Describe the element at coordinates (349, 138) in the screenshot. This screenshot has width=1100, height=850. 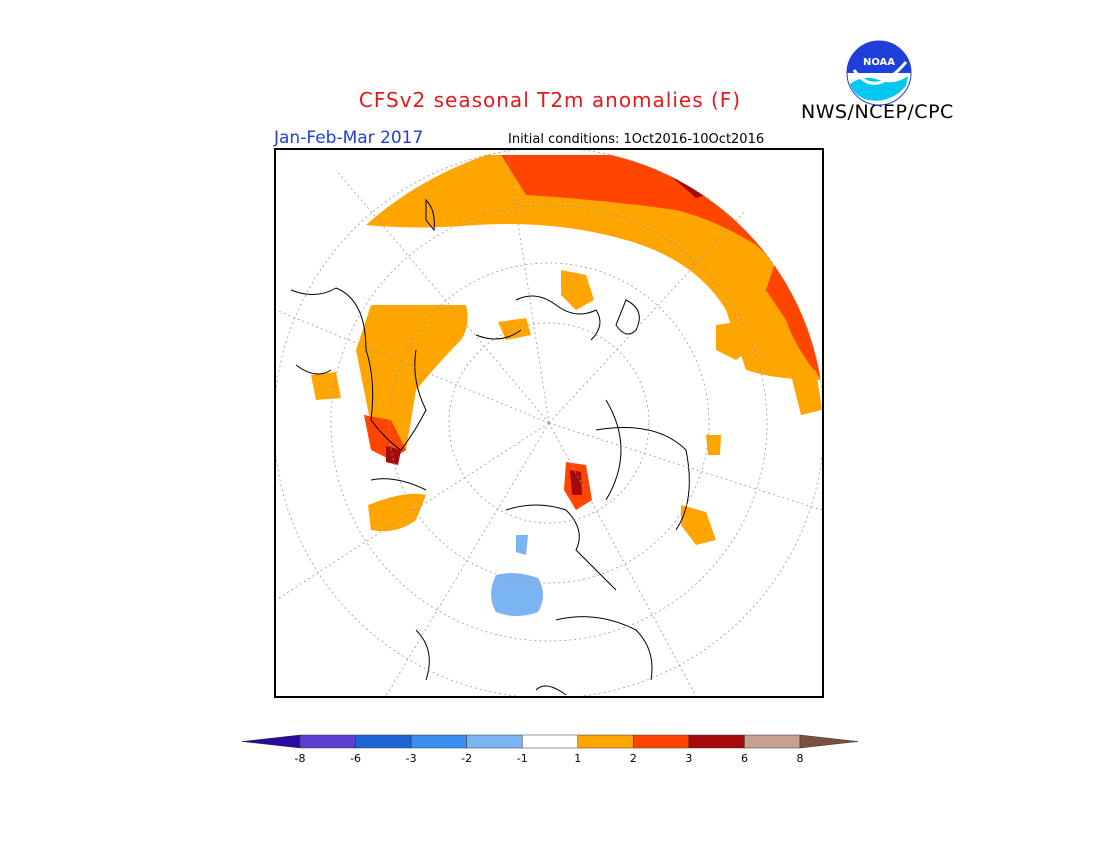
I see `forecast-period: Jan-Feb-Mar 2017` at that location.